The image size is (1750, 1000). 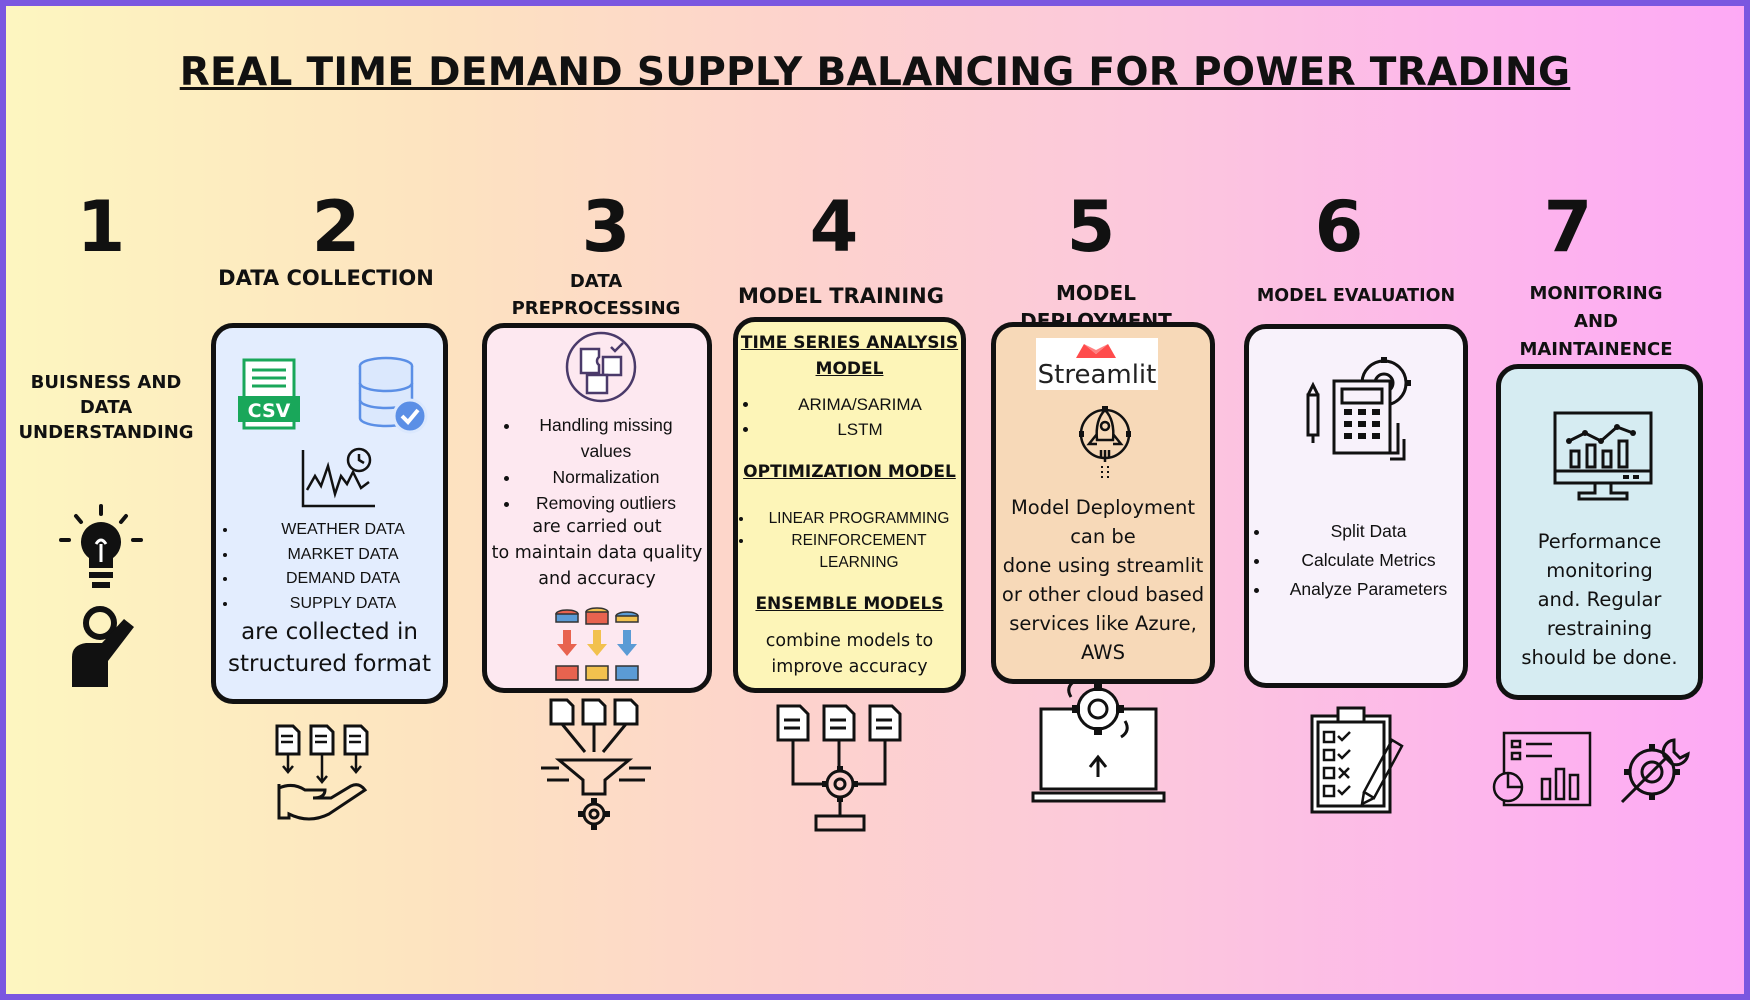 What do you see at coordinates (1091, 227) in the screenshot?
I see `step-5-number: 5` at bounding box center [1091, 227].